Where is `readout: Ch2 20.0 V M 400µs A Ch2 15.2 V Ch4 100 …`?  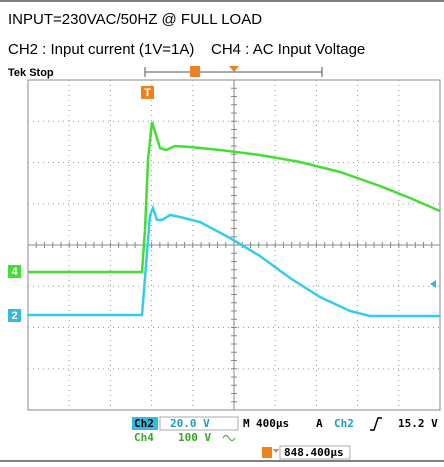 readout: Ch2 20.0 V M 400µs A Ch2 15.2 V Ch4 100 … is located at coordinates (285, 438).